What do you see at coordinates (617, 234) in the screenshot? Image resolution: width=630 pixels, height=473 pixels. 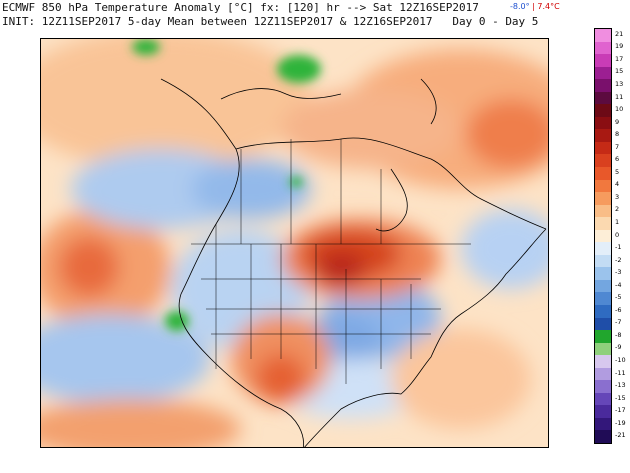 I see `colorbar-label: 0` at bounding box center [617, 234].